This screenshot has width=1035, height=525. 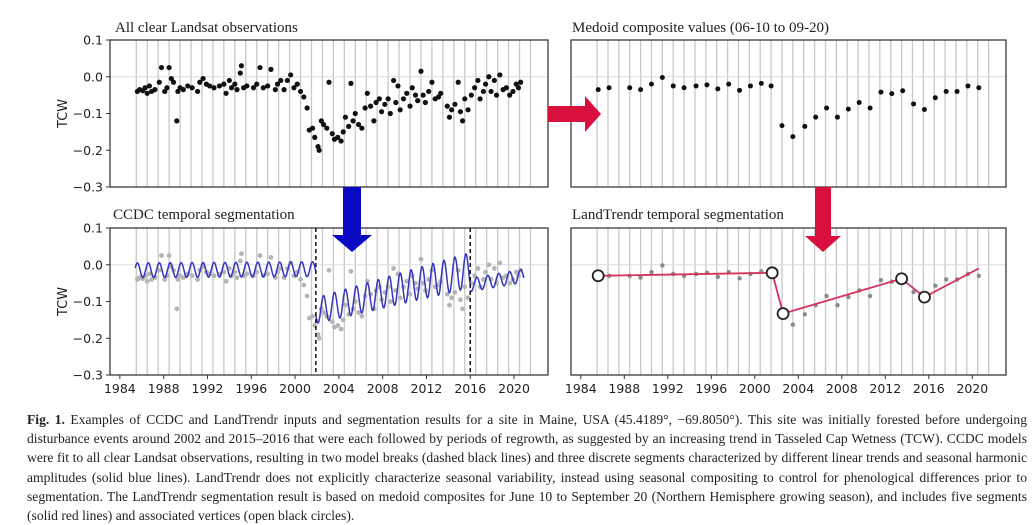 What do you see at coordinates (46, 419) in the screenshot?
I see `caption-label: Fig. 1.` at bounding box center [46, 419].